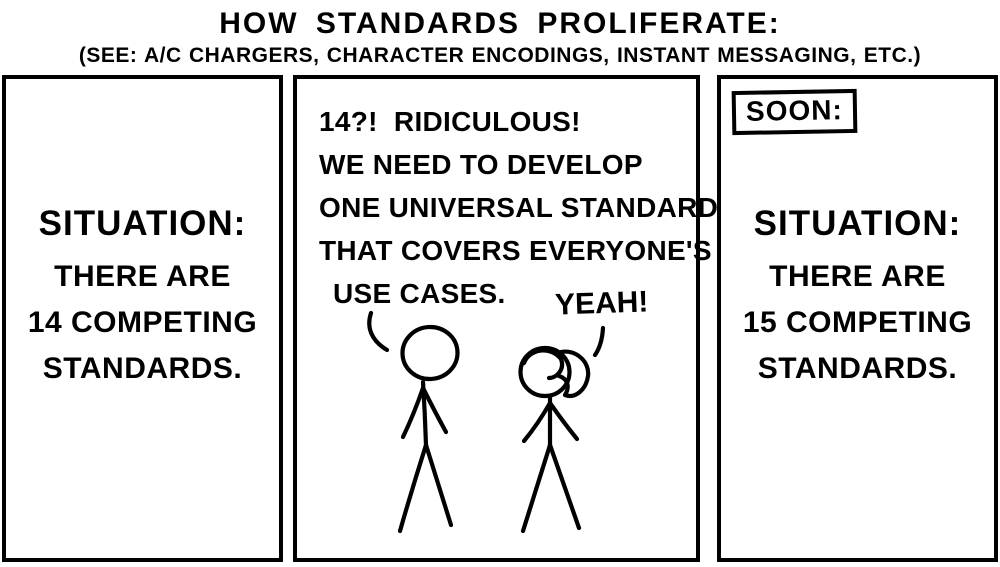  Describe the element at coordinates (543, 364) in the screenshot. I see `hair-fringe` at that location.